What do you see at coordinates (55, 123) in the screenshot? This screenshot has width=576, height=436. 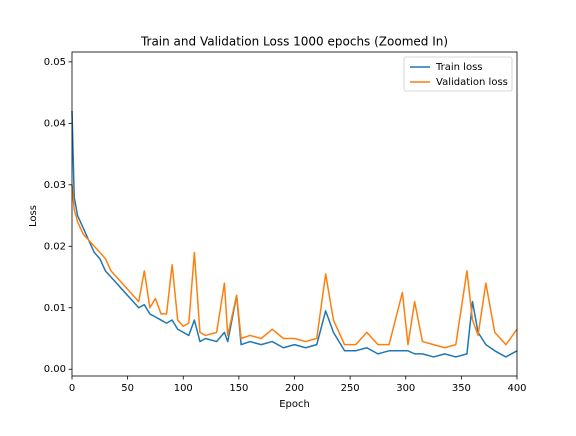 I see `y-tick-label: 0.04` at bounding box center [55, 123].